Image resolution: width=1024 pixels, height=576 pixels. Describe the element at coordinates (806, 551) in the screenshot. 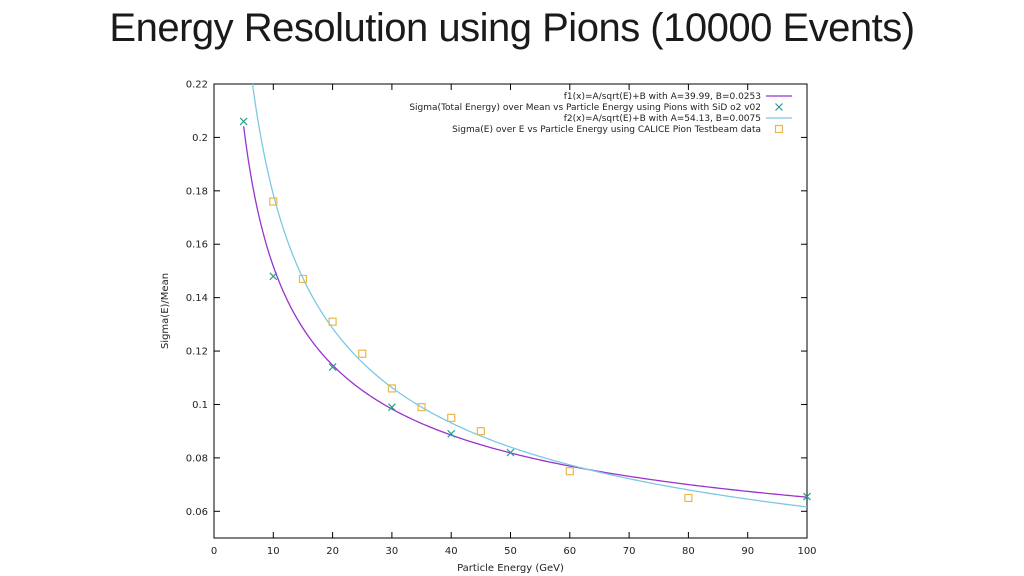

I see `x-tick-label: 100` at that location.